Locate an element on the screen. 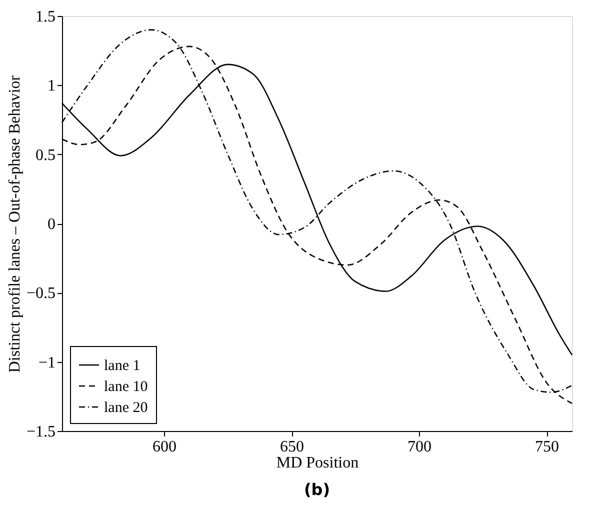 This screenshot has width=601, height=525. y-tick-label: 0.5 is located at coordinates (46, 155).